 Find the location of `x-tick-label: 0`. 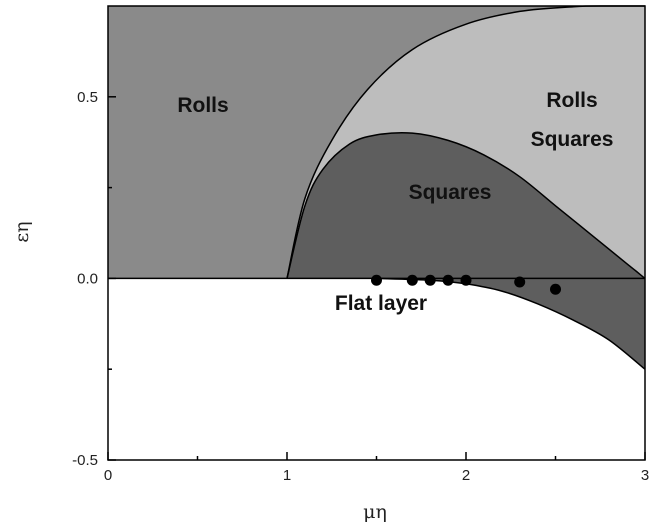

x-tick-label: 0 is located at coordinates (108, 475).